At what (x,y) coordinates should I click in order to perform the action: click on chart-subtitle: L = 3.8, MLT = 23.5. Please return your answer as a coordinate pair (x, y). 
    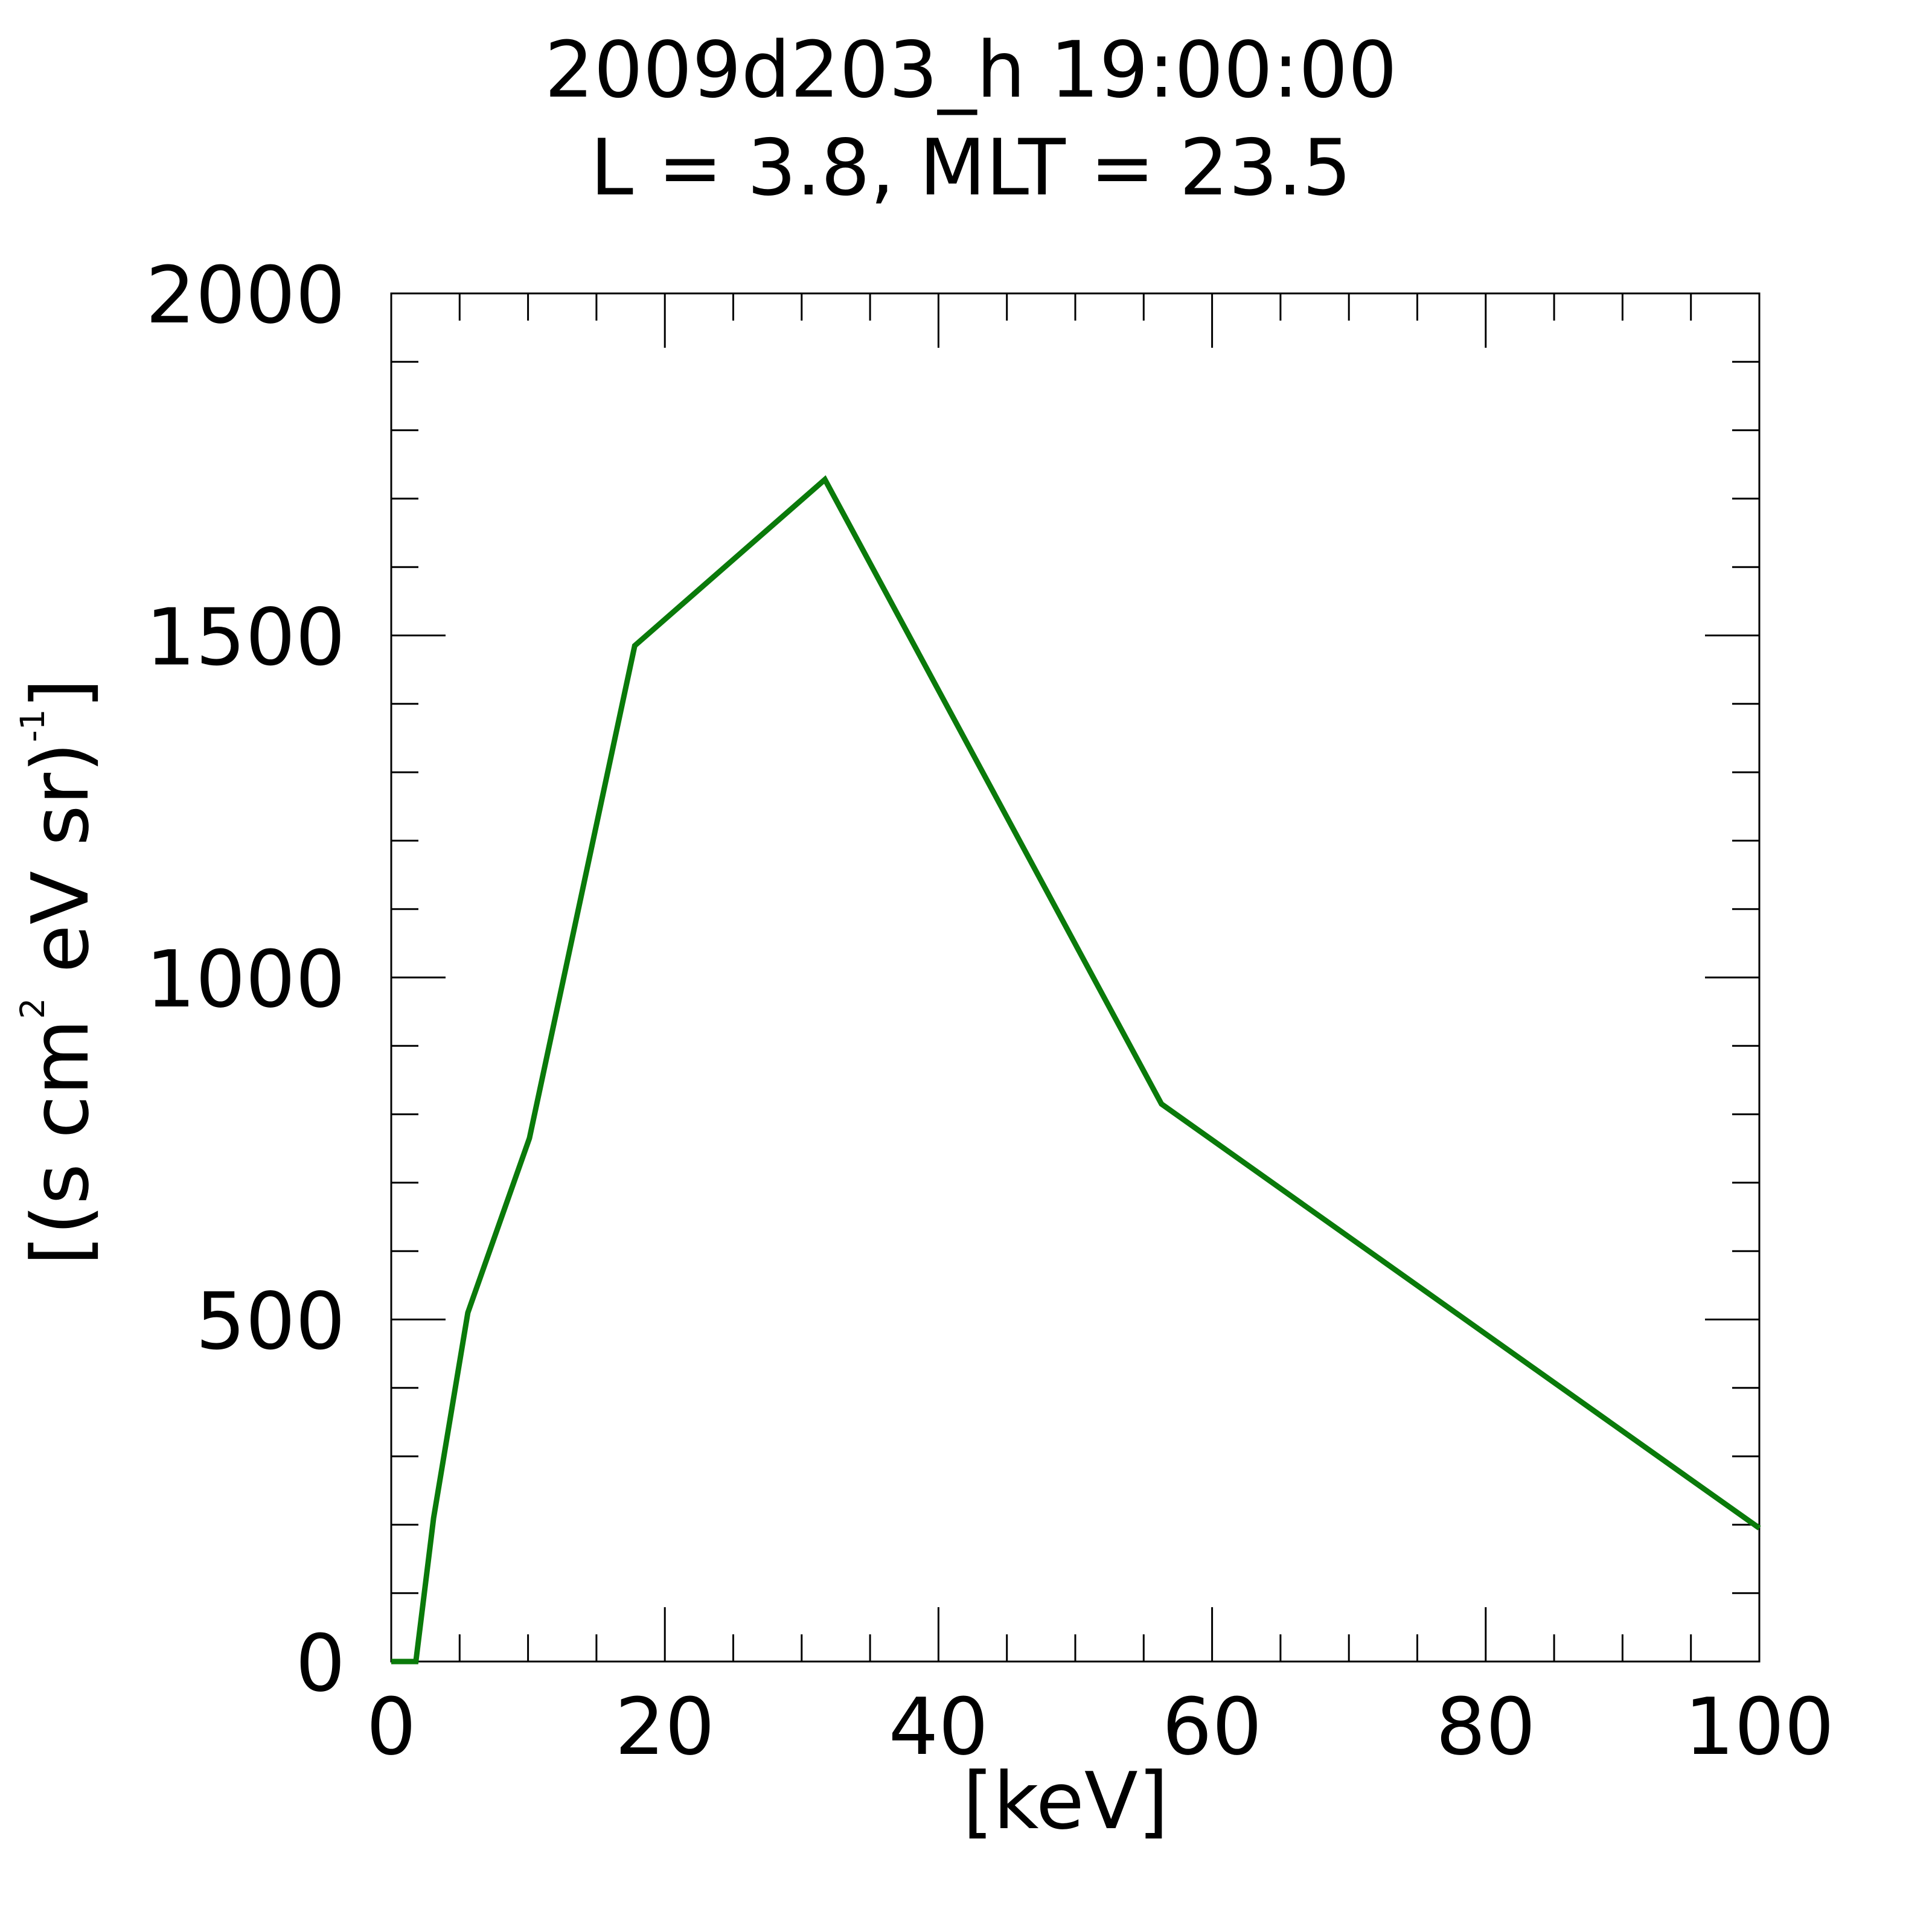
    Looking at the image, I should click on (971, 168).